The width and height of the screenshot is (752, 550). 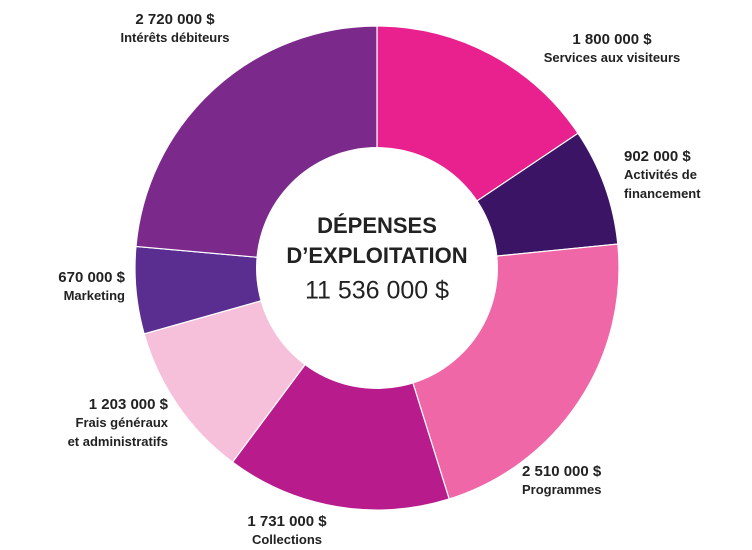 I want to click on value-label: 2 510 000 $, so click(x=562, y=471).